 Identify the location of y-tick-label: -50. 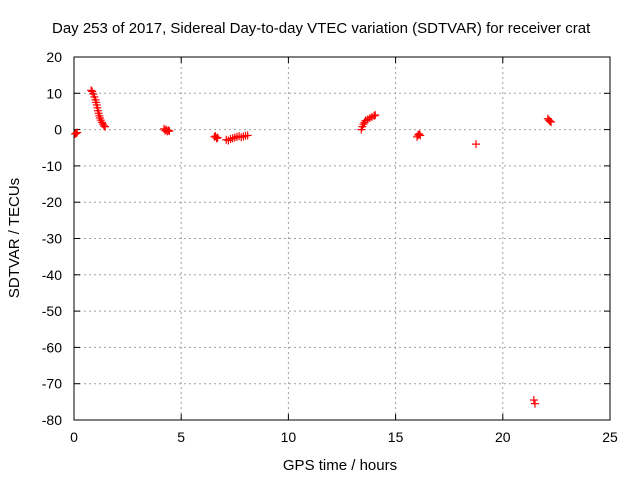
(52, 311).